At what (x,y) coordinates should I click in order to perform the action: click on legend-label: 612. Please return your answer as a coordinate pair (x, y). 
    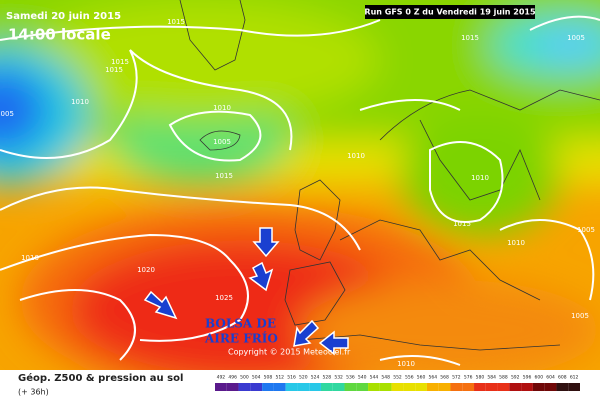
    Looking at the image, I should click on (574, 378).